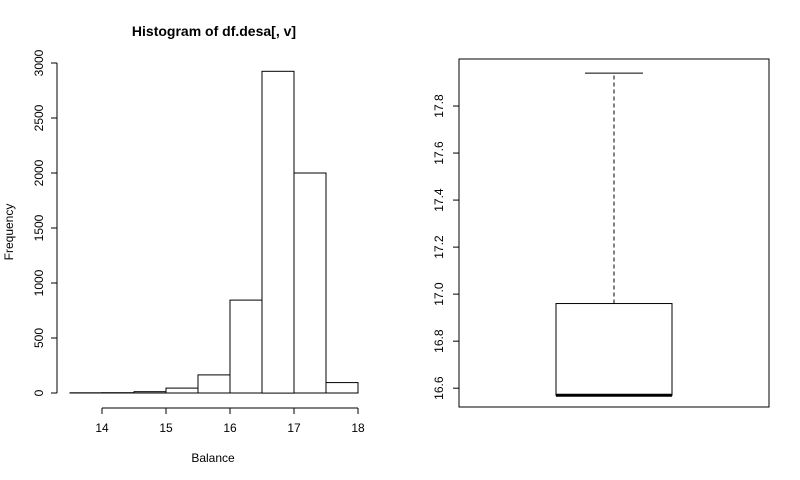 The width and height of the screenshot is (800, 480). Describe the element at coordinates (39, 392) in the screenshot. I see `histogram-y-tick-label: 0` at that location.